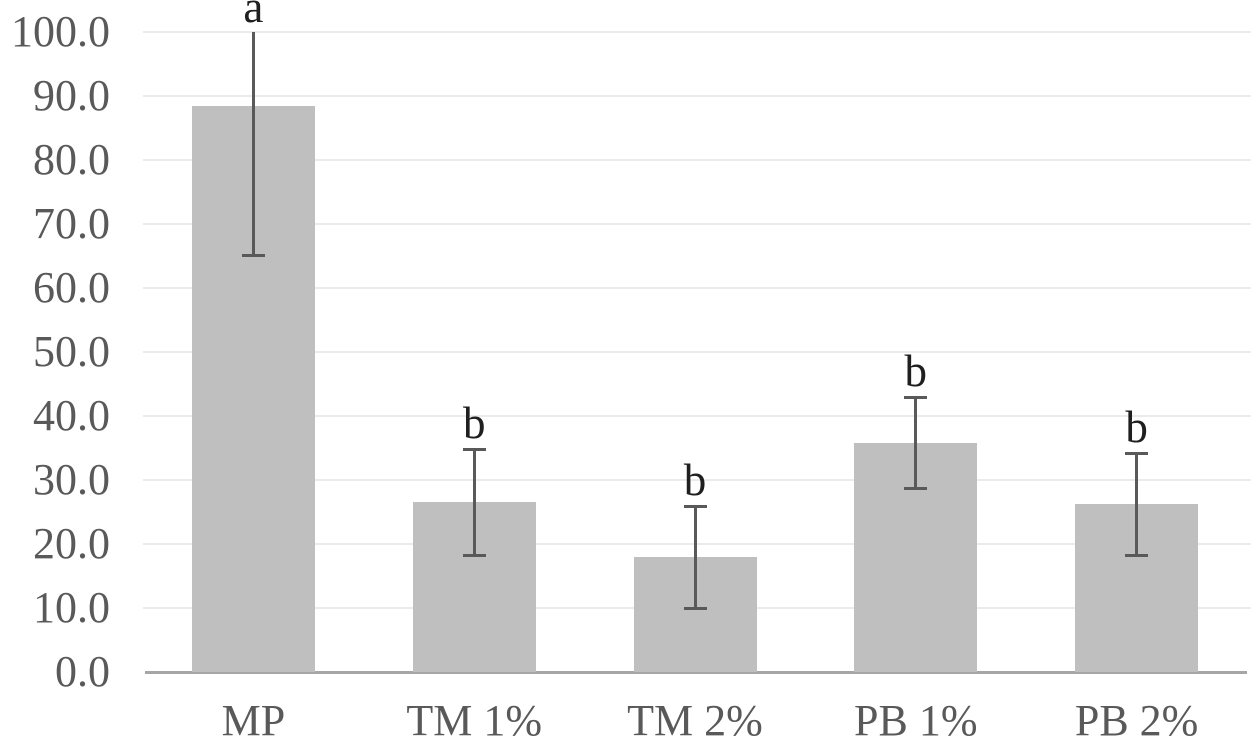 The height and width of the screenshot is (743, 1255). I want to click on y-tick-label: 70.0, so click(71, 223).